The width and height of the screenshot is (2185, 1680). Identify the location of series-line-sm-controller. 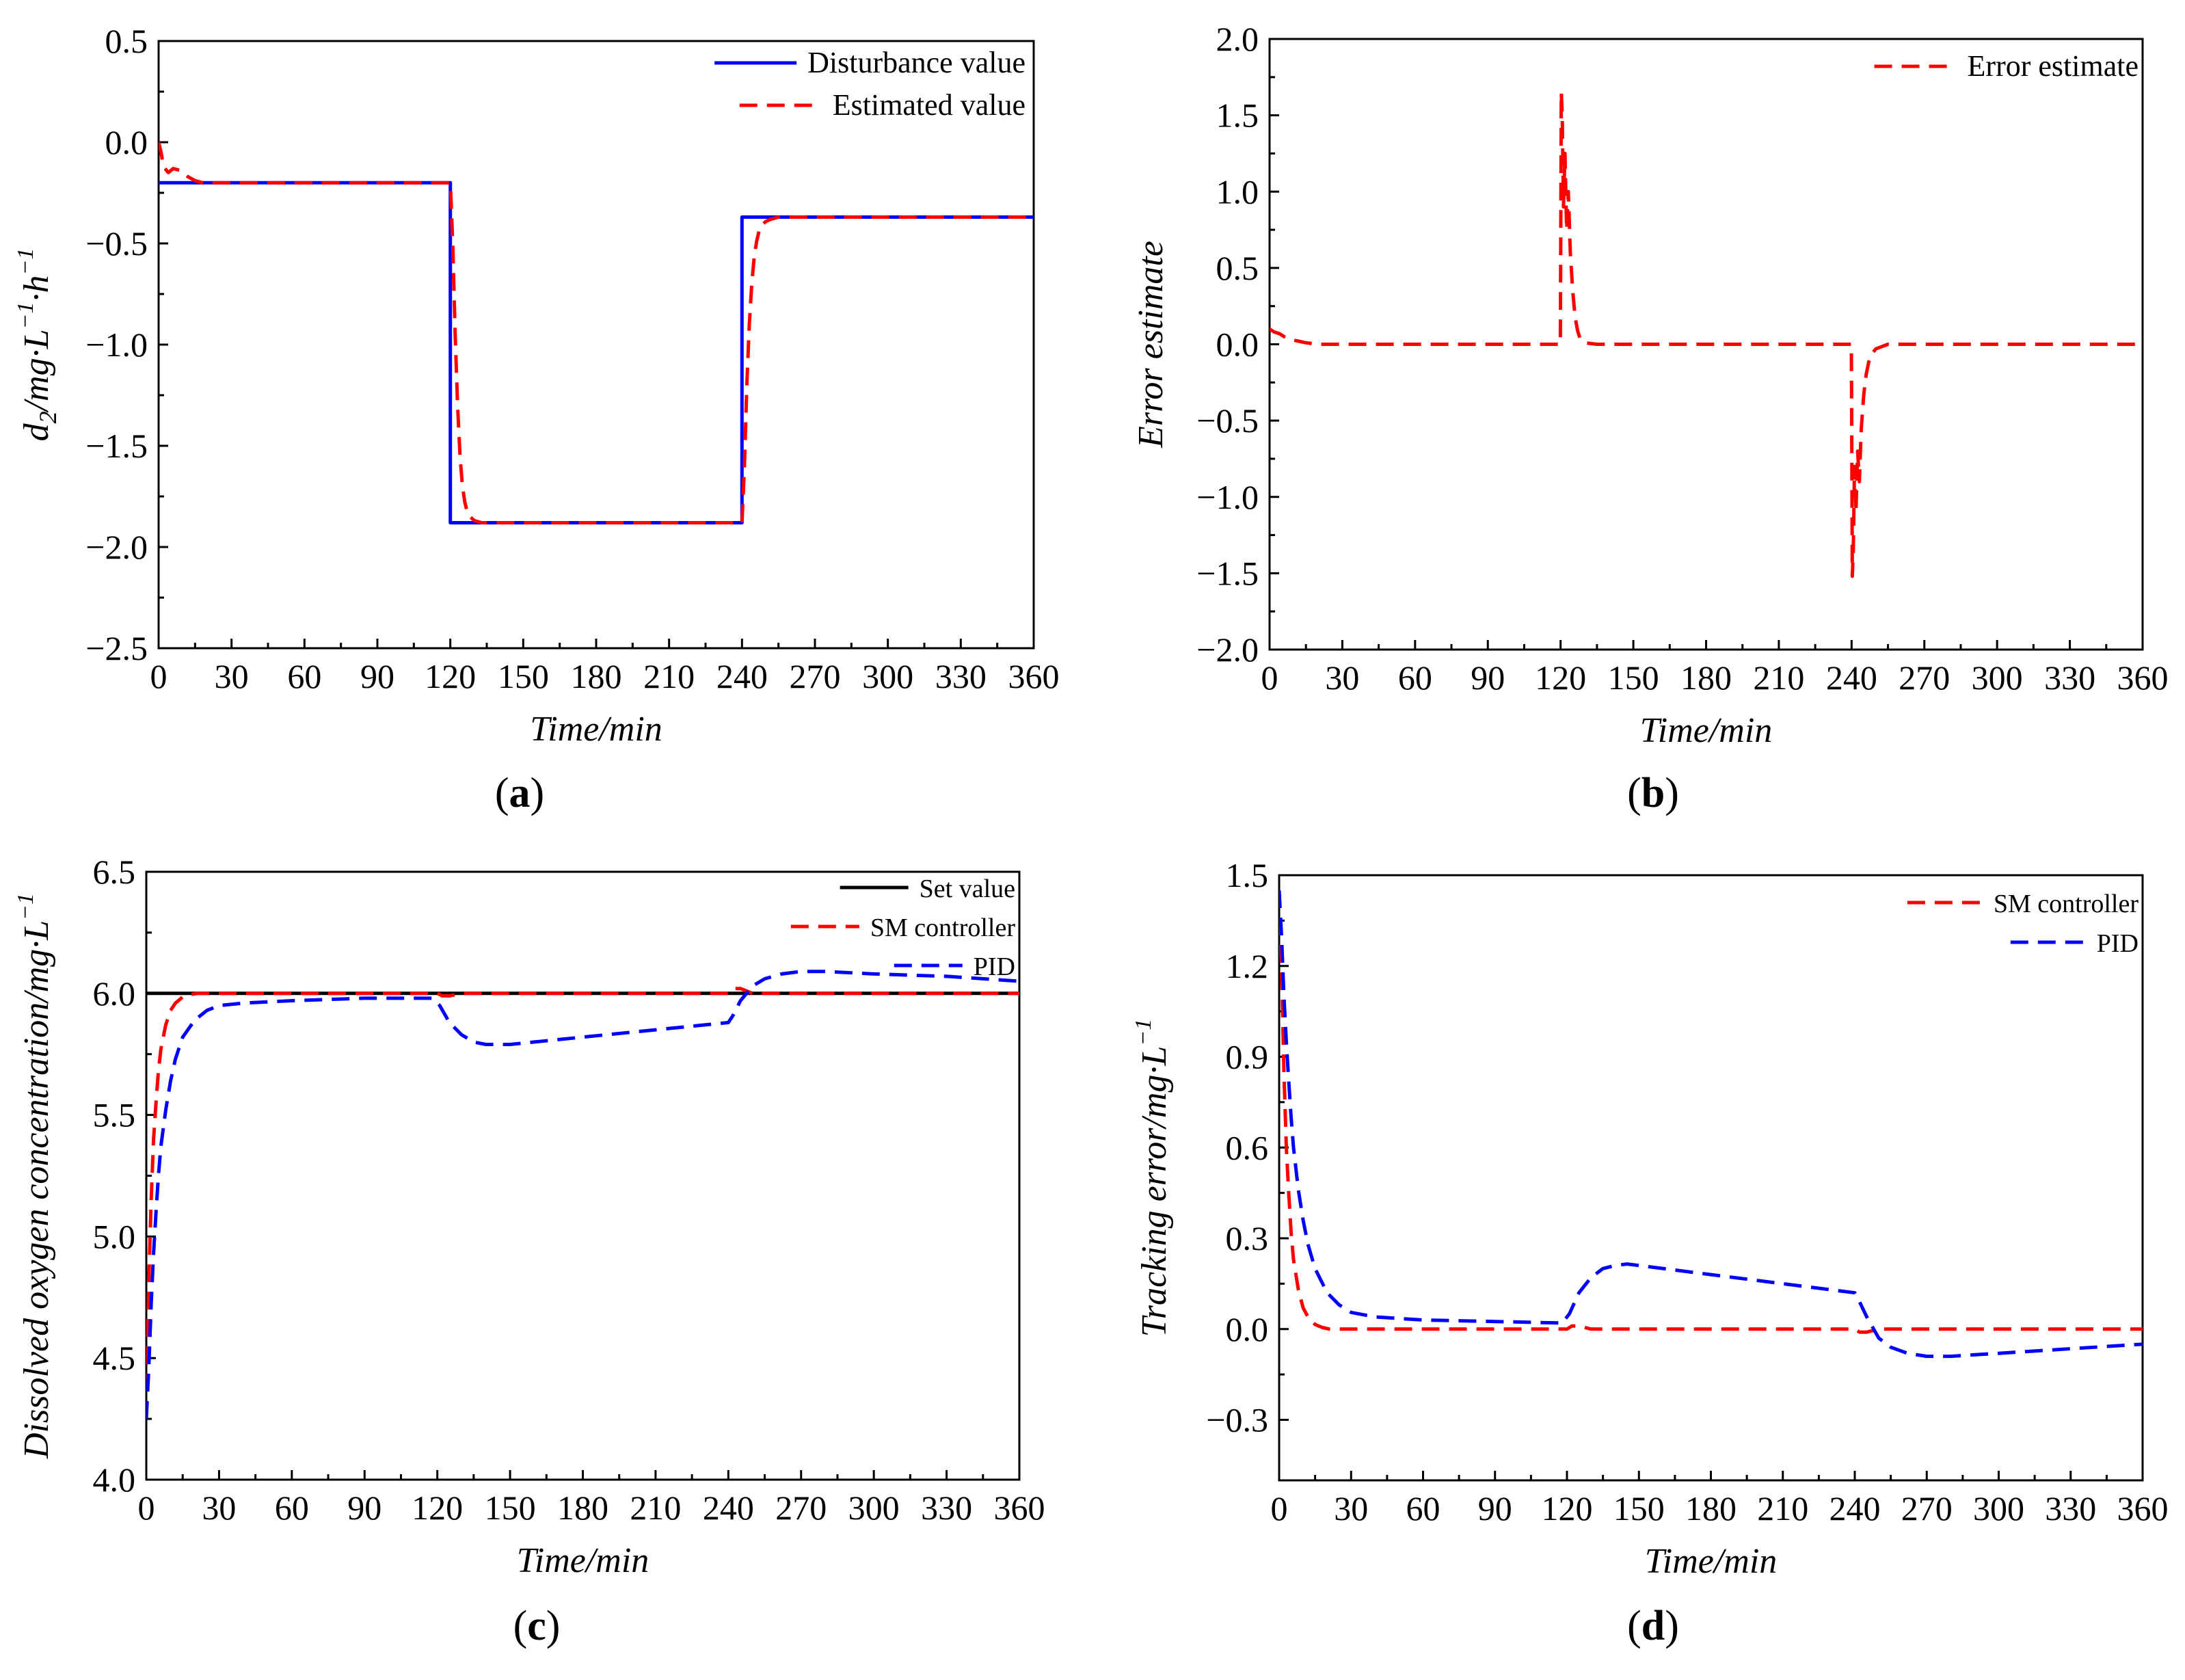
(1711, 1112).